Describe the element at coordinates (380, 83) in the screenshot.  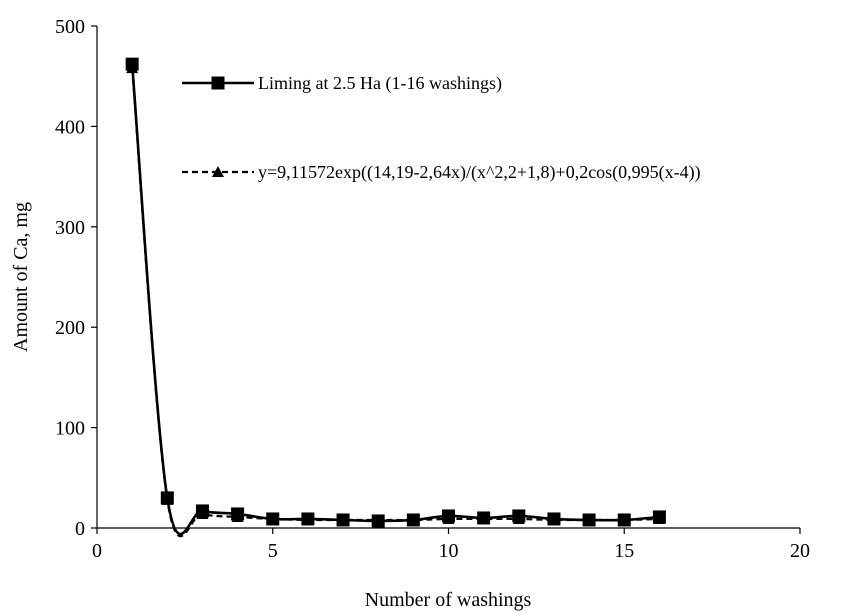
I see `legend-label: Liming at 2.5 Ha (1-16 washings)` at that location.